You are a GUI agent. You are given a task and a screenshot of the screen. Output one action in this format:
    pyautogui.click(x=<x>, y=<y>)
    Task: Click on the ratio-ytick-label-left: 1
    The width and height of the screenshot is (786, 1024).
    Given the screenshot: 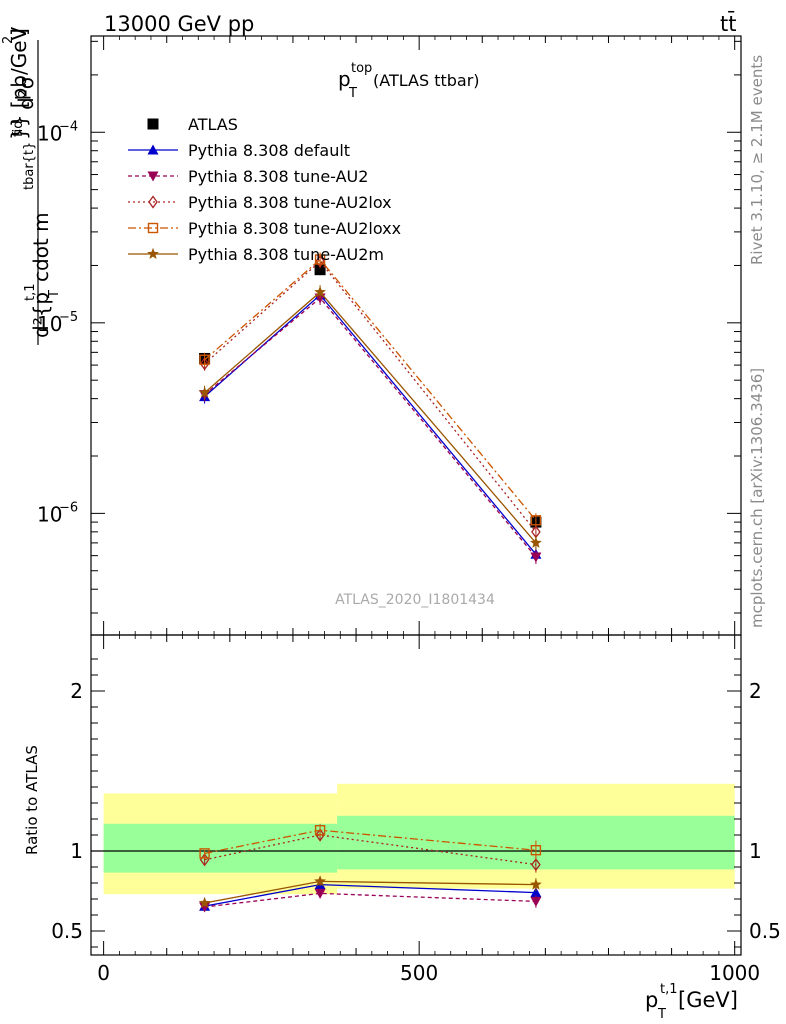 What is the action you would take?
    pyautogui.click(x=76, y=851)
    